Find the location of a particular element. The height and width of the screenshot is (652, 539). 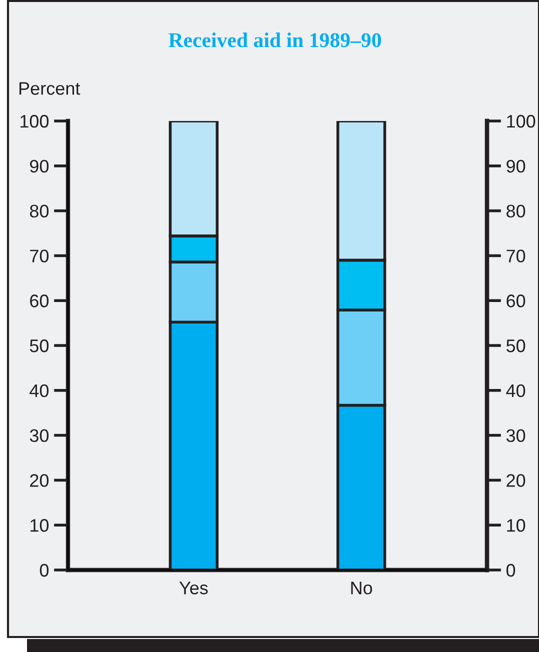

y2-tick-label: 80 is located at coordinates (516, 211).